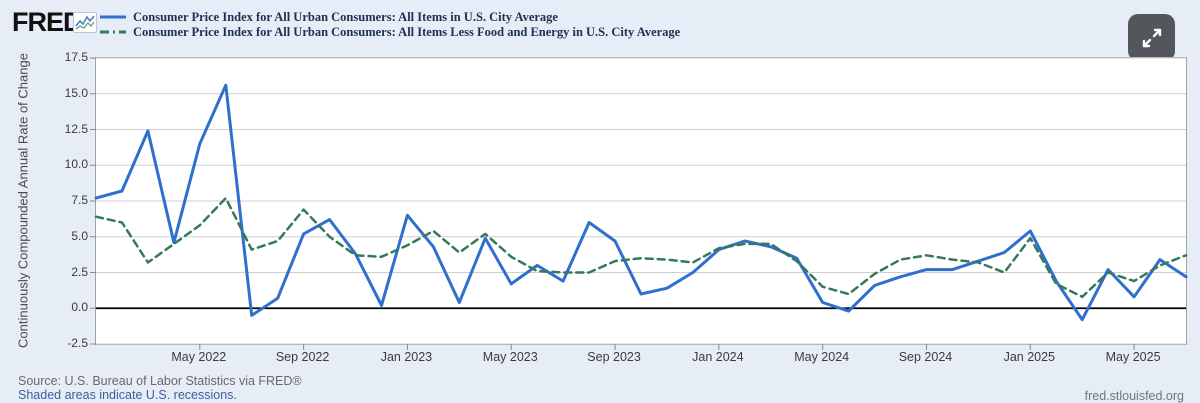 The height and width of the screenshot is (403, 1200). I want to click on x-tick-label: Jan 2023, so click(406, 357).